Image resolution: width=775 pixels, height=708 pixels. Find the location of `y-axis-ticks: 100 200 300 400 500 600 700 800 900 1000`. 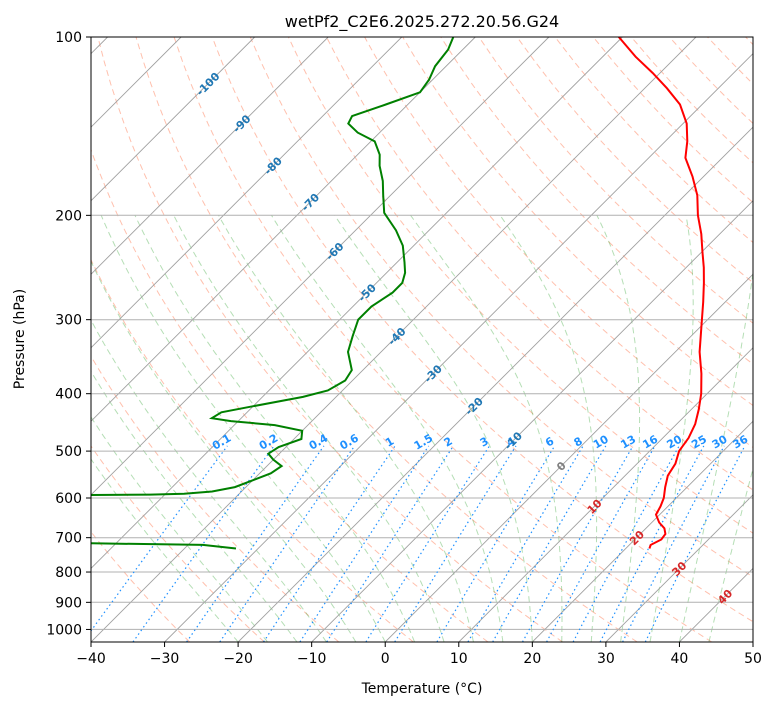

y-axis-ticks: 100 200 300 400 500 600 700 800 900 1000 is located at coordinates (68, 334).